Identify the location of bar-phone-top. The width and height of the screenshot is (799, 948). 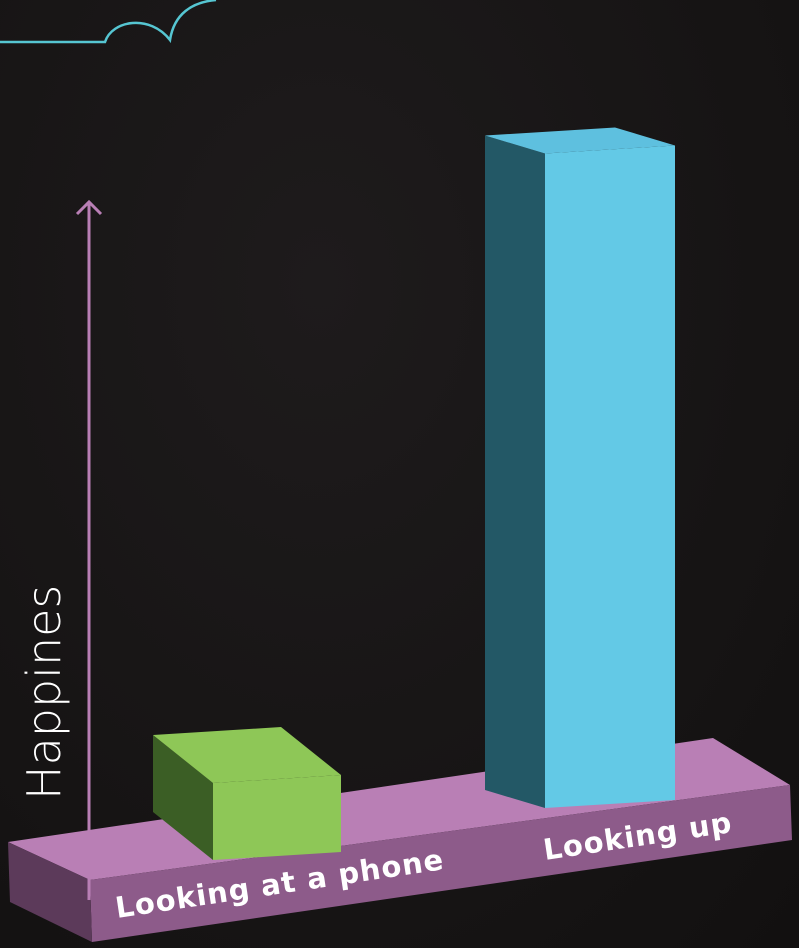
(247, 755).